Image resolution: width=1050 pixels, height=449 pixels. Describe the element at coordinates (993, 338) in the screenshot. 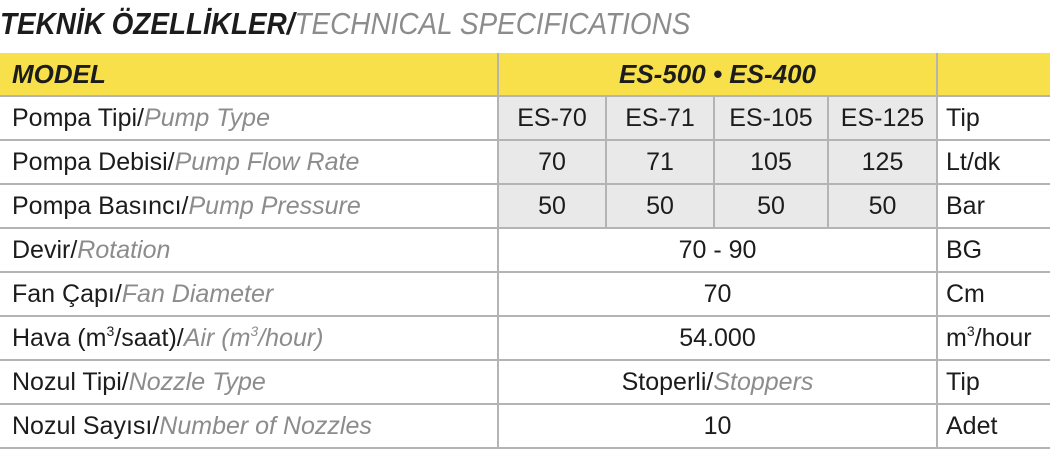

I see `unit-cell: m3/hour` at that location.